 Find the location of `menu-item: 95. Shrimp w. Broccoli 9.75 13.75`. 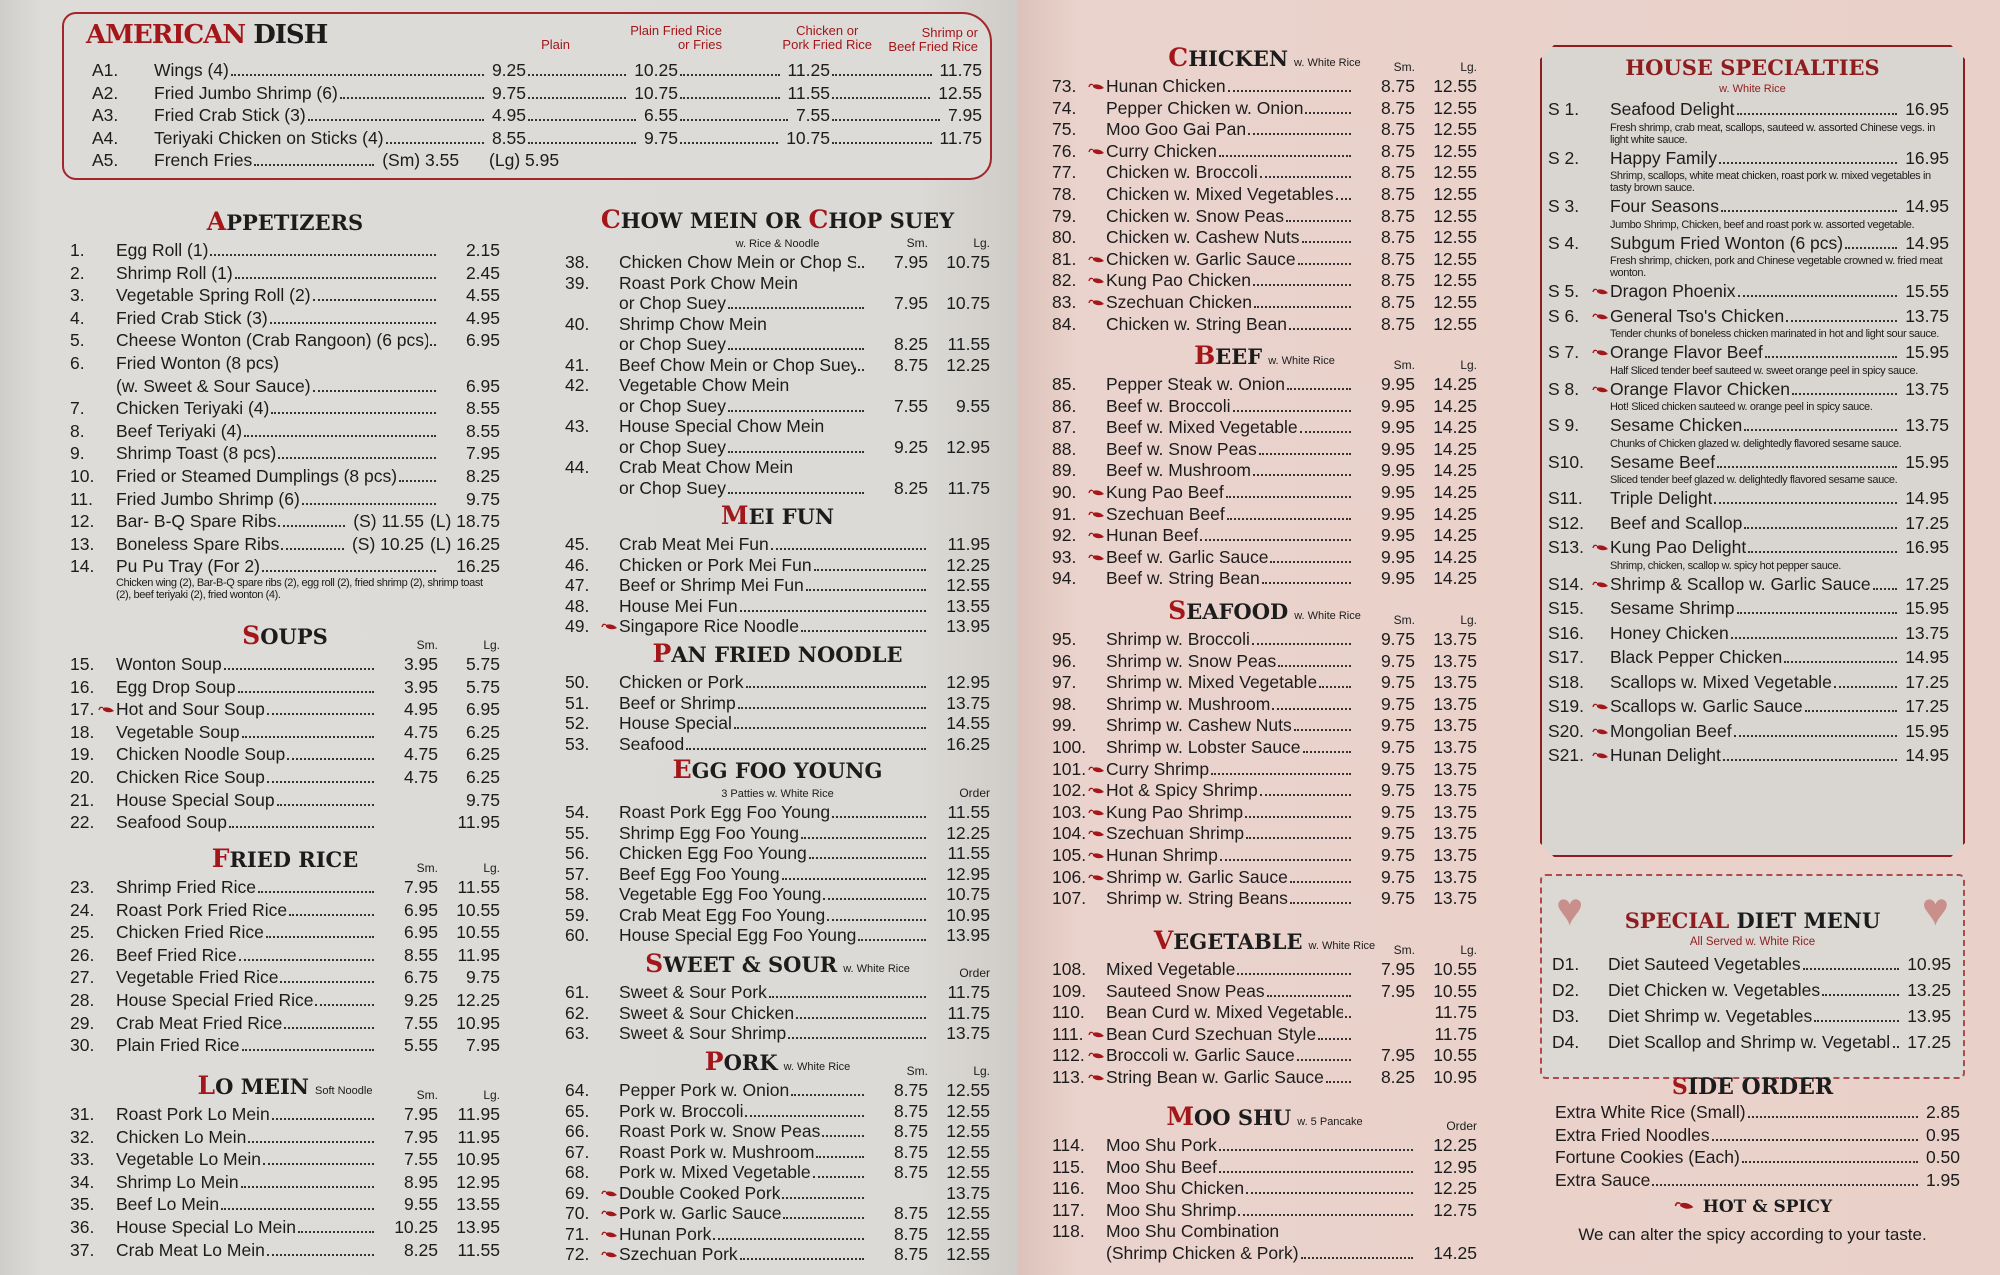

menu-item: 95. Shrimp w. Broccoli 9.75 13.75 is located at coordinates (1264, 640).